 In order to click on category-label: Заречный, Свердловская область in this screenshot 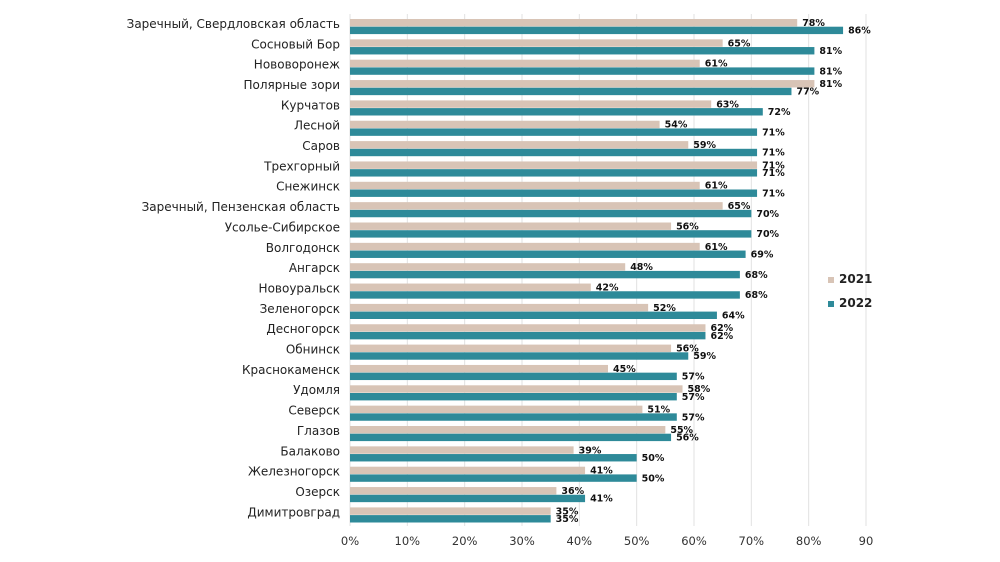, I will do `click(233, 24)`.